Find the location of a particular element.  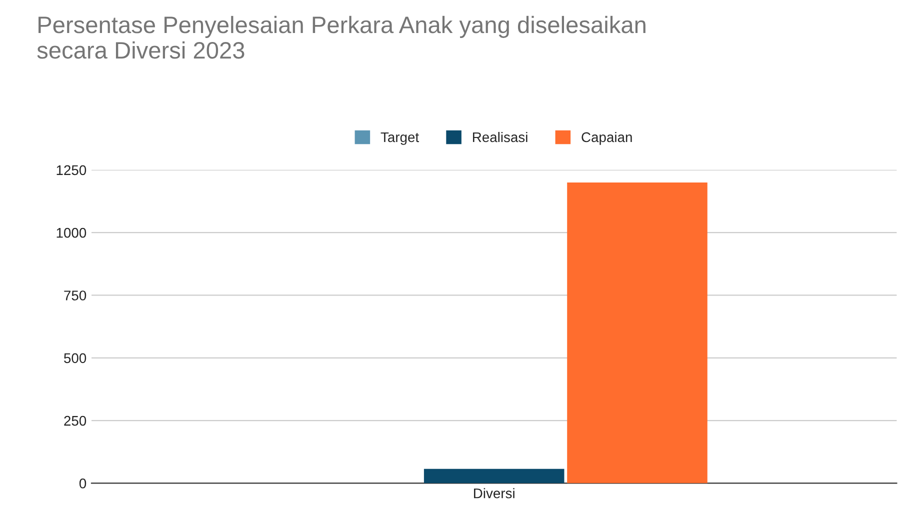

y-tick-label: 250 is located at coordinates (75, 421).